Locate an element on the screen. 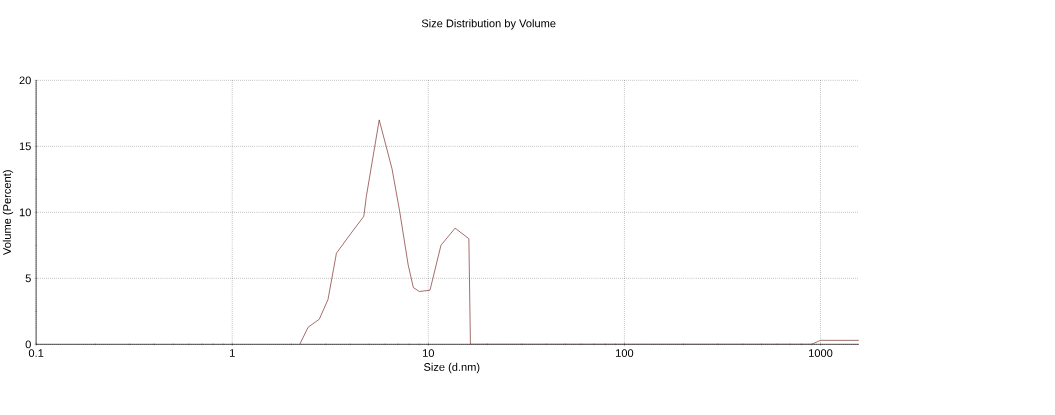  x-axis-title: Size (d.nm) is located at coordinates (452, 368).